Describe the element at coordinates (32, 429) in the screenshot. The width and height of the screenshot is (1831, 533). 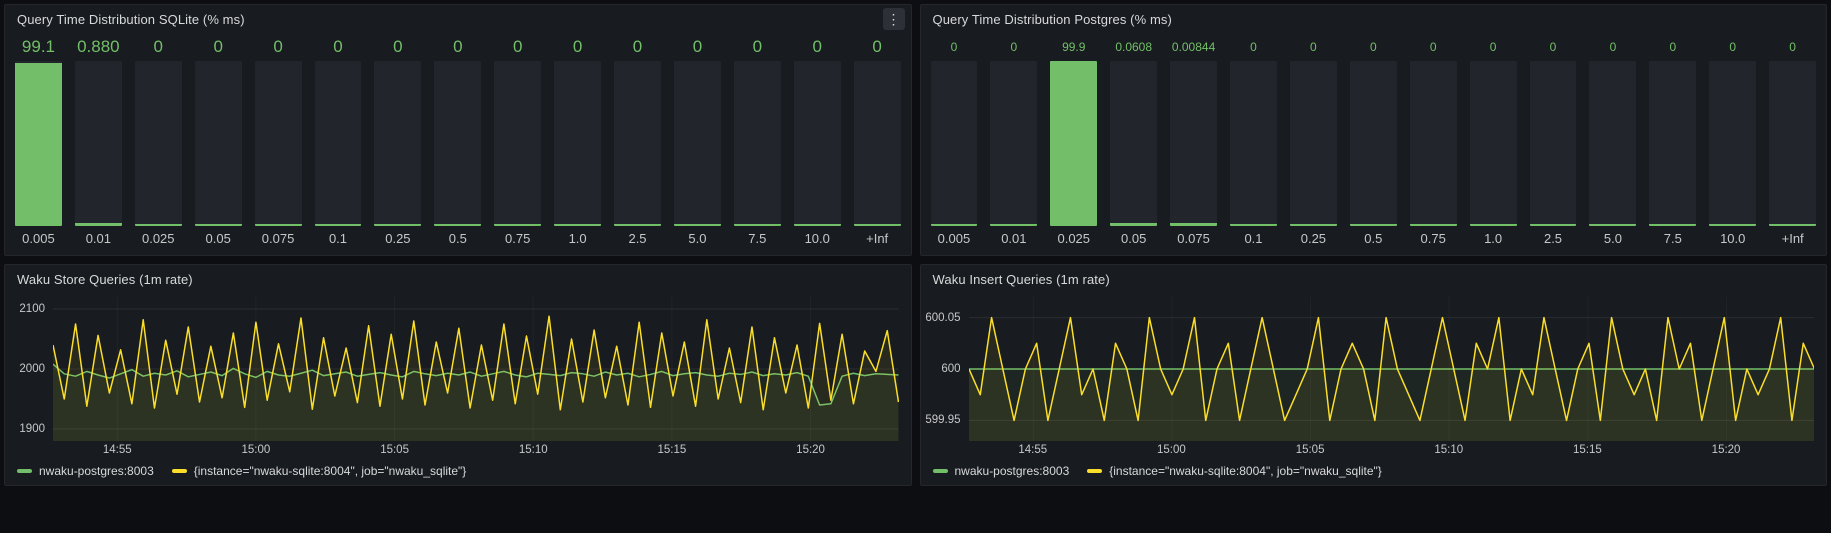
I see `y-axis-label: 1900` at that location.